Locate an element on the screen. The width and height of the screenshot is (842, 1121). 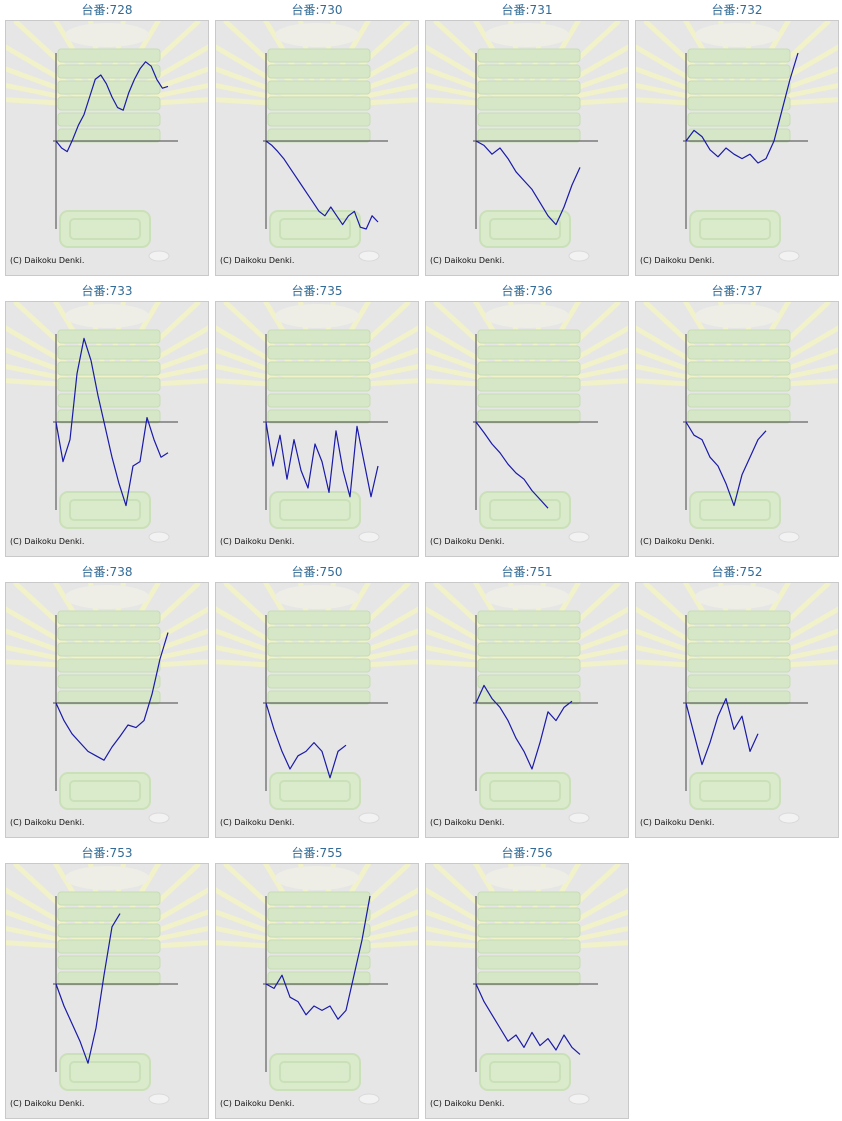
chart-title: 台番:728 is located at coordinates (107, 10).